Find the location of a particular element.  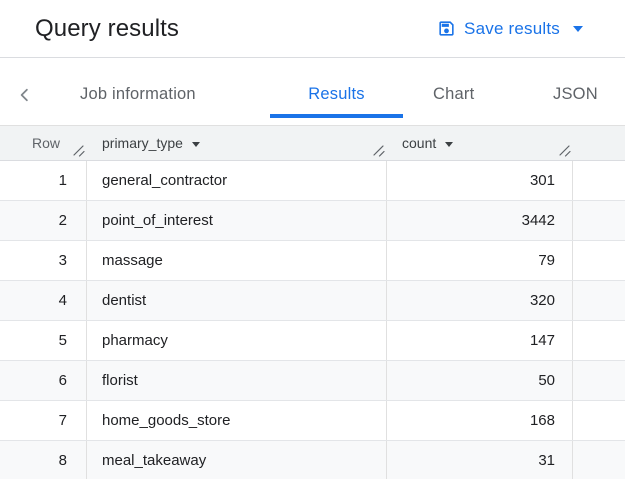

count-cell: 31 is located at coordinates (480, 460).